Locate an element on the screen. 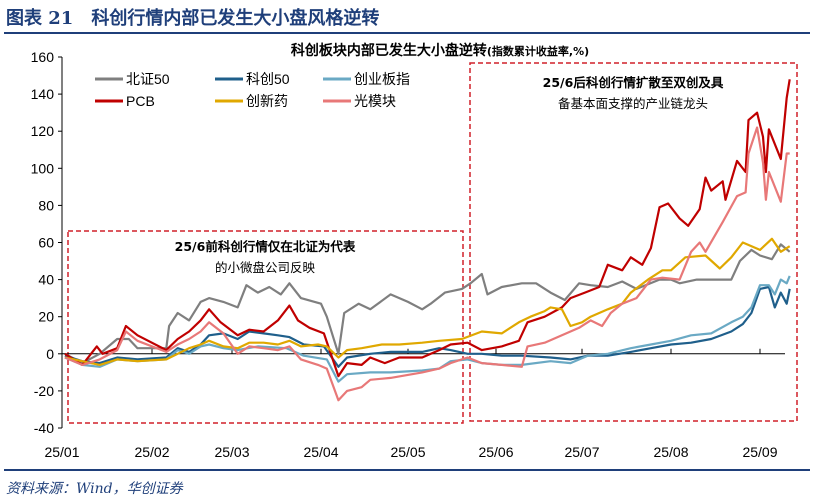  bottom-divider is located at coordinates (407, 470).